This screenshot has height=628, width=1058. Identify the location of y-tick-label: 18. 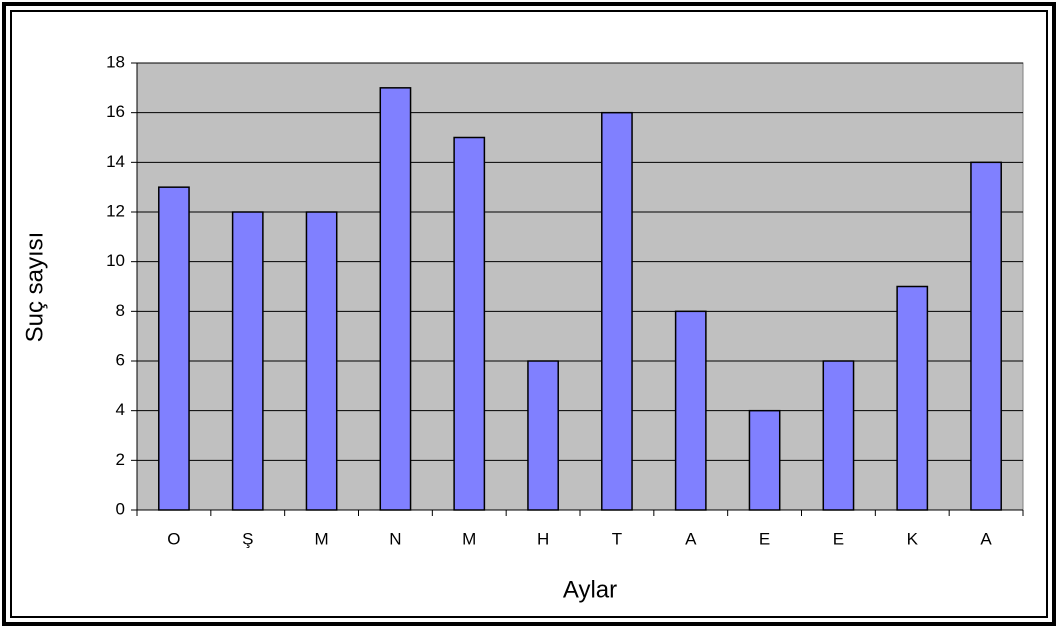
(115, 61).